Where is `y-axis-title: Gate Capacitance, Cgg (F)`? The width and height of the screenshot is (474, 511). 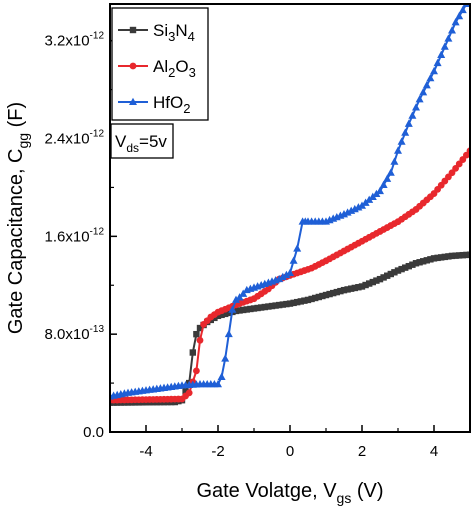
y-axis-title: Gate Capacitance, Cgg (F) is located at coordinates (18, 218).